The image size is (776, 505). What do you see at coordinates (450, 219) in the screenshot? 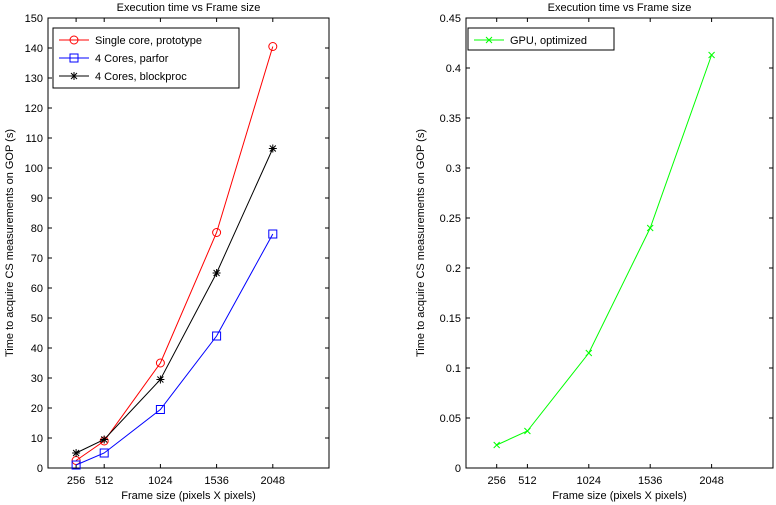
I see `y-tick-label: 0.25` at bounding box center [450, 219].